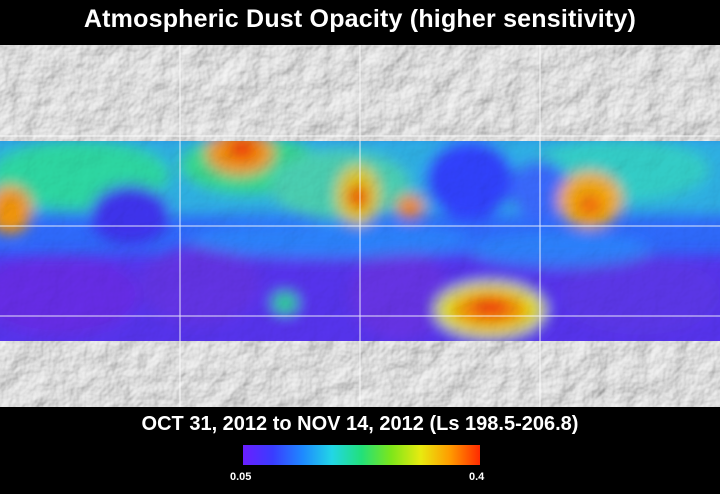  I want to click on colorbar-min-label: 0.05, so click(241, 477).